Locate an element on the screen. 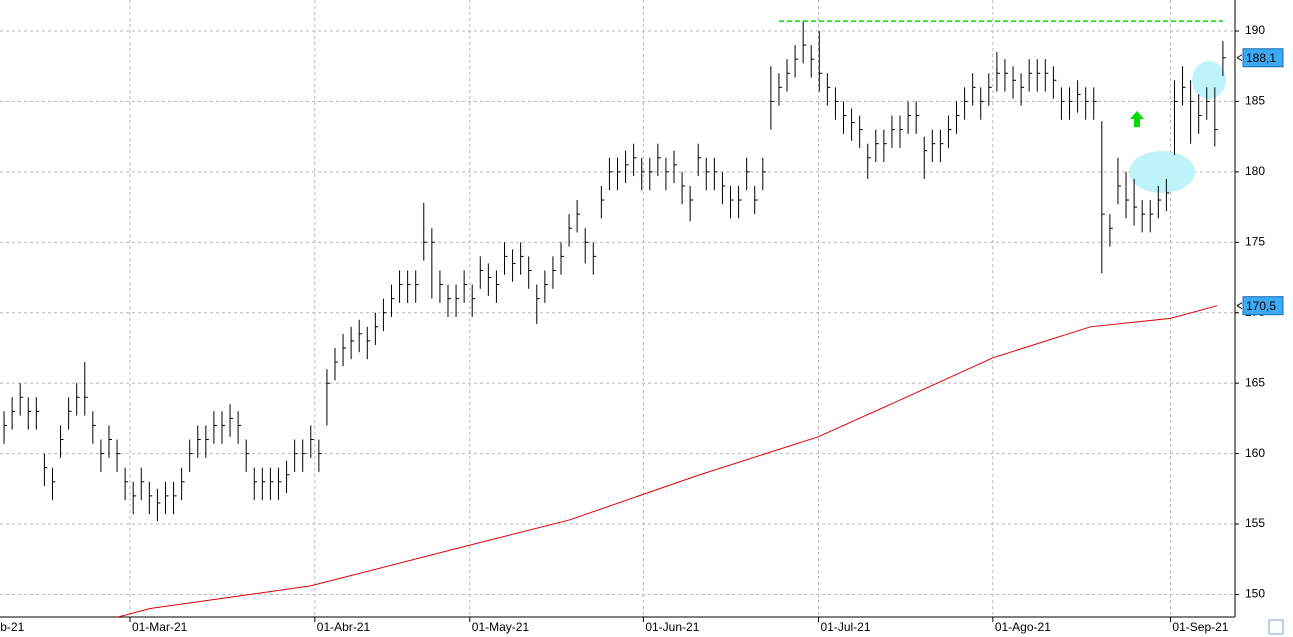  y-tick-label: 165 is located at coordinates (1255, 382).